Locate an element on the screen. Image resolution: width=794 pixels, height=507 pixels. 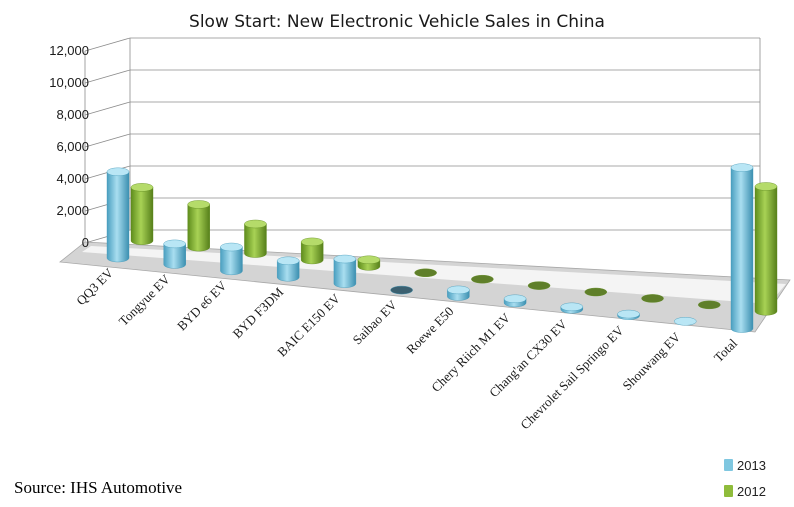
bar-2013-0-top is located at coordinates (118, 172).